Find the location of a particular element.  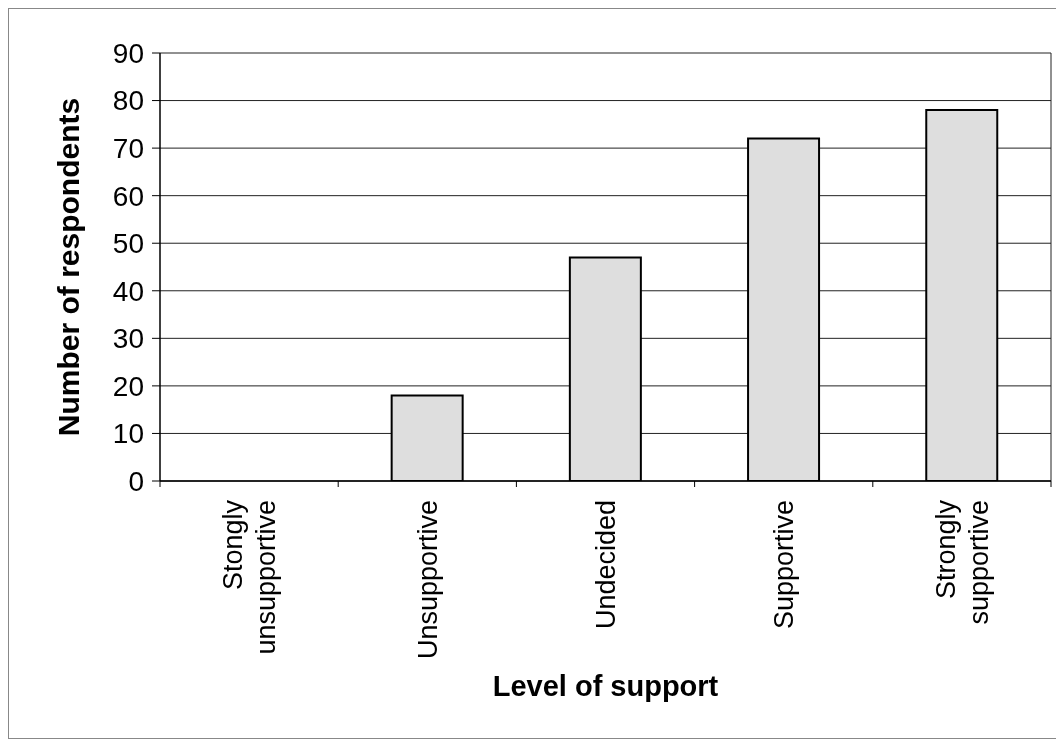

x-tick-label: Strongly supportive is located at coordinates (962, 562).